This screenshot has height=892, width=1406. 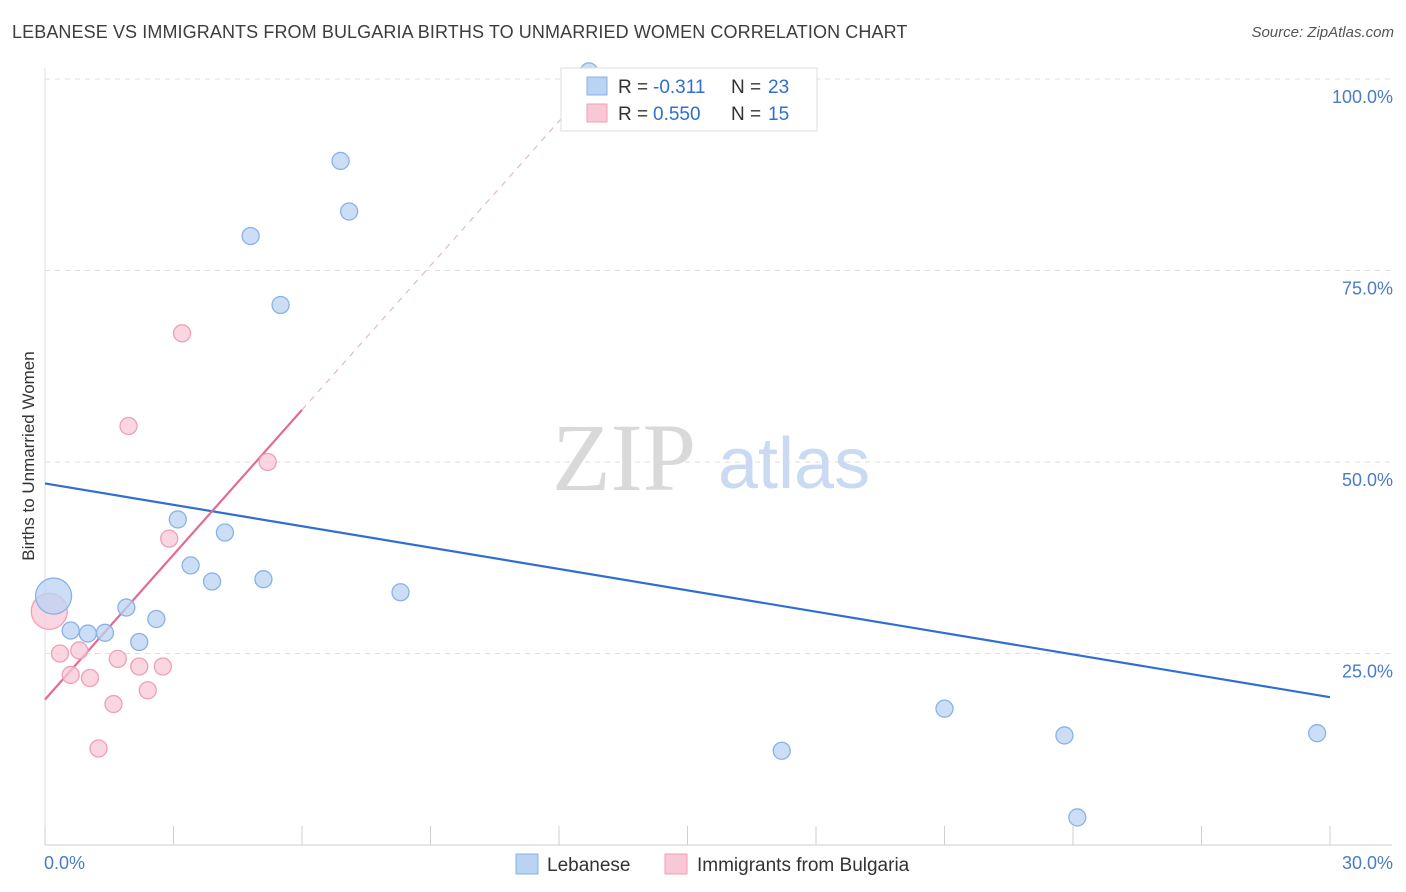 What do you see at coordinates (746, 114) in the screenshot?
I see `stats-legend-n-label-bulgaria: N =` at bounding box center [746, 114].